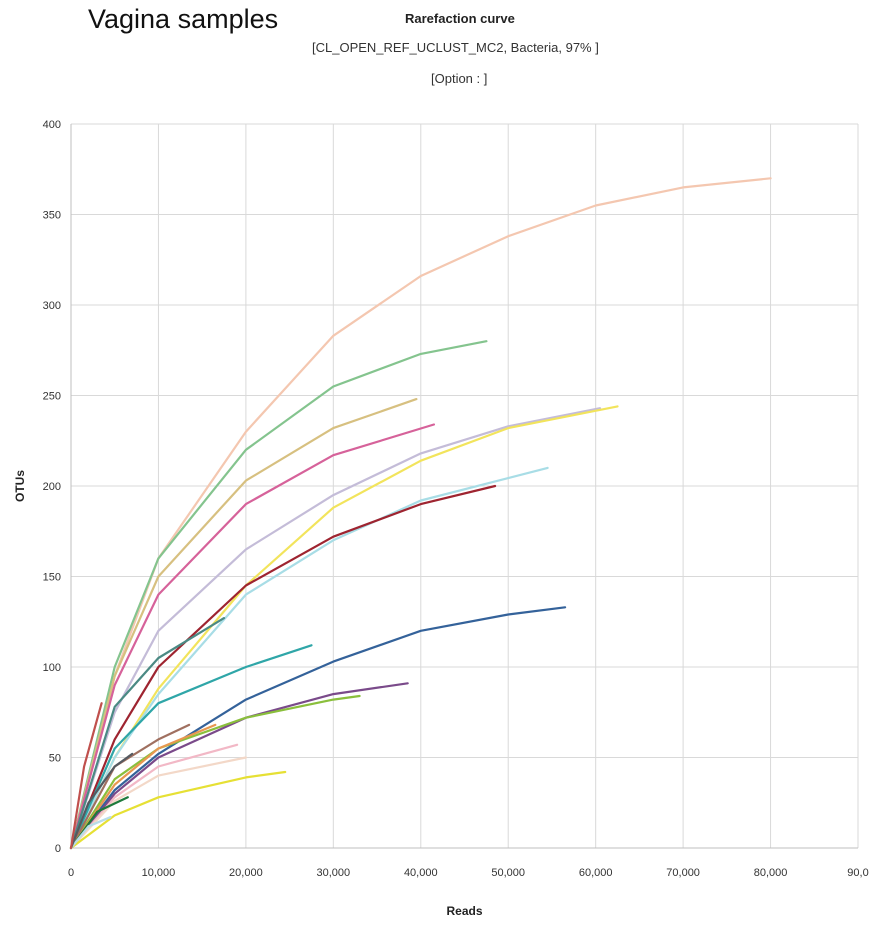  I want to click on y-tick-label: 50, so click(55, 759).